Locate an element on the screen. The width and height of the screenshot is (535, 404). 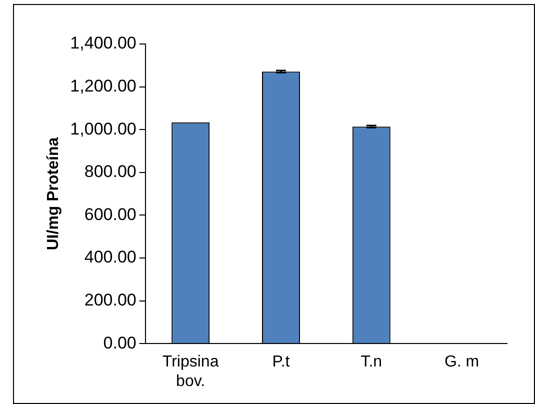
x-tick-label: G. m is located at coordinates (462, 362).